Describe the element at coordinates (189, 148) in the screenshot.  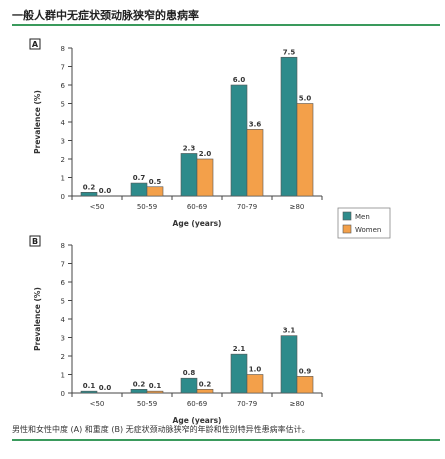
I see `panel-a-data-label-men: 2.3` at that location.